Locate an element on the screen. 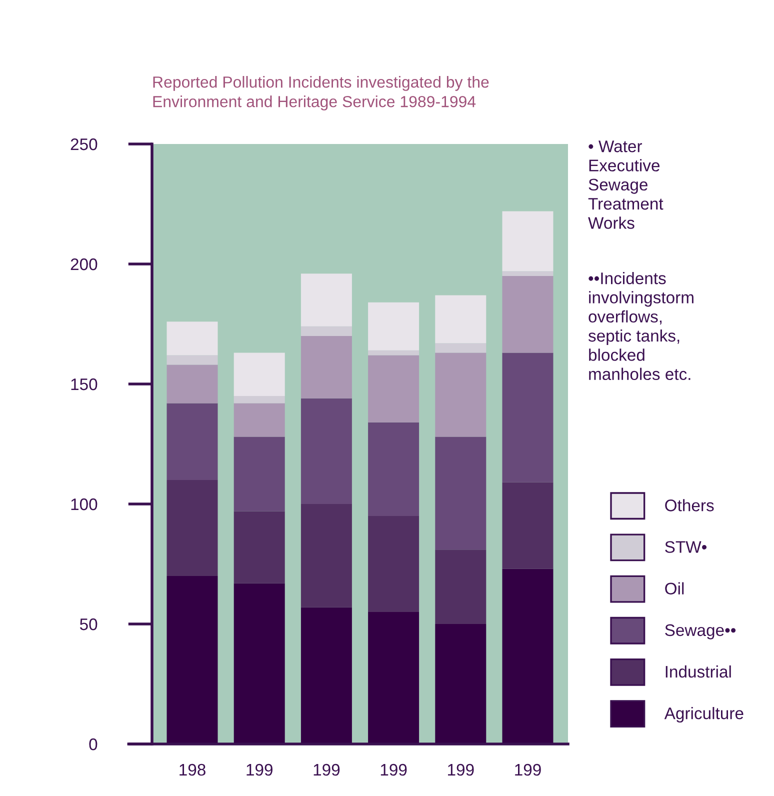 The height and width of the screenshot is (796, 774). y-tick-label: 250 is located at coordinates (84, 144).